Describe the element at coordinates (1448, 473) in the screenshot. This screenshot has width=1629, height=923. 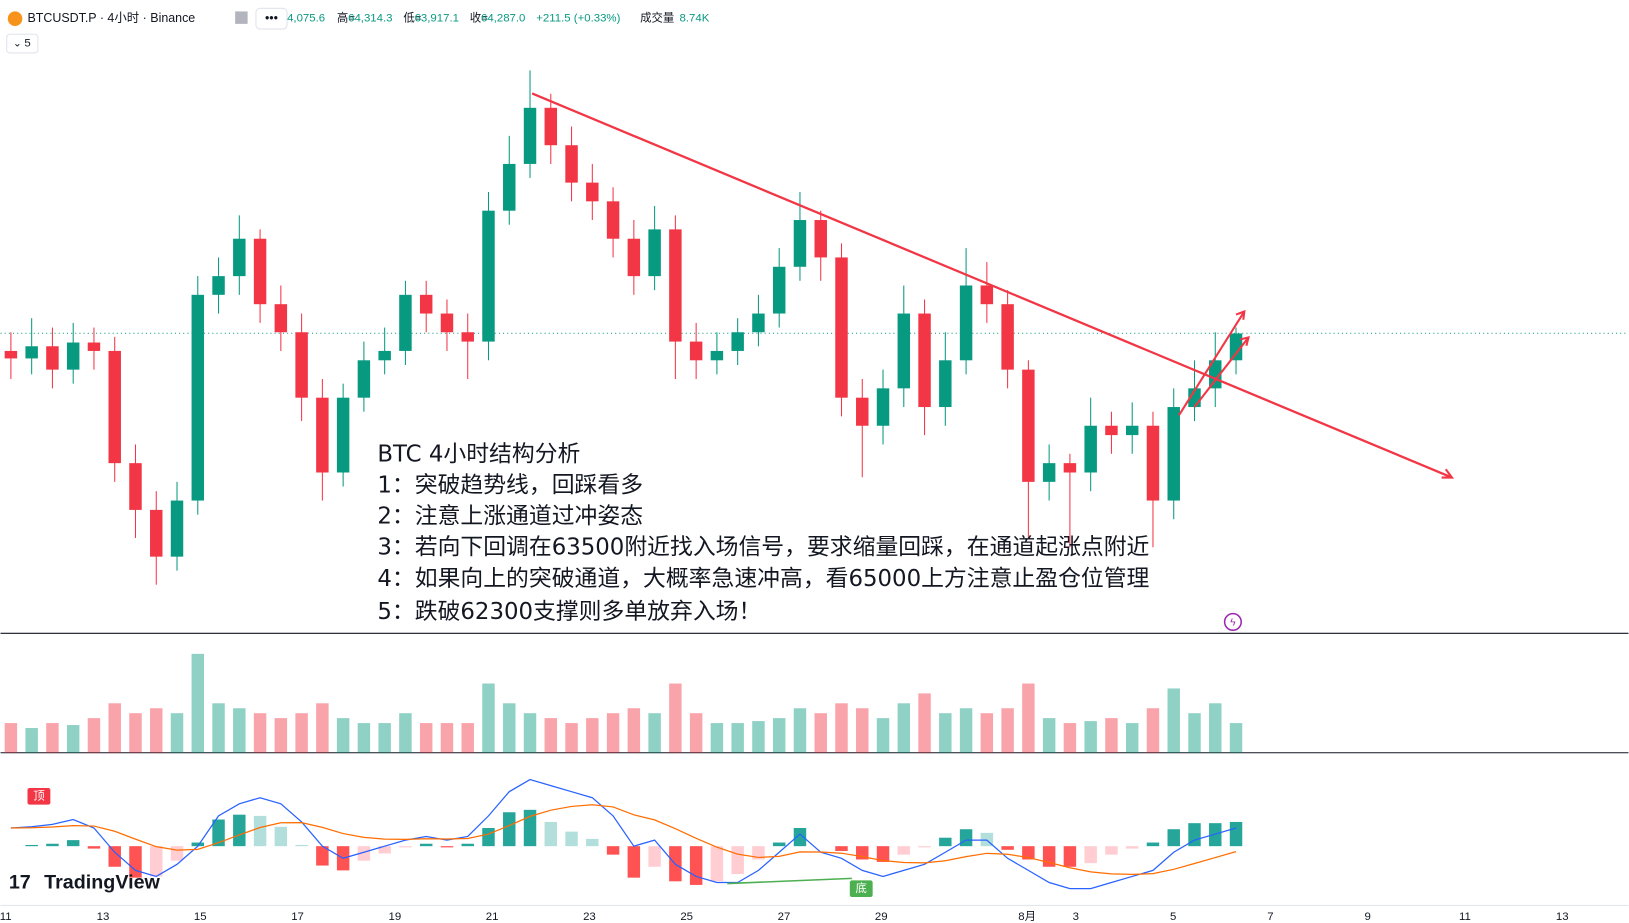
I see `trend-arrow` at that location.